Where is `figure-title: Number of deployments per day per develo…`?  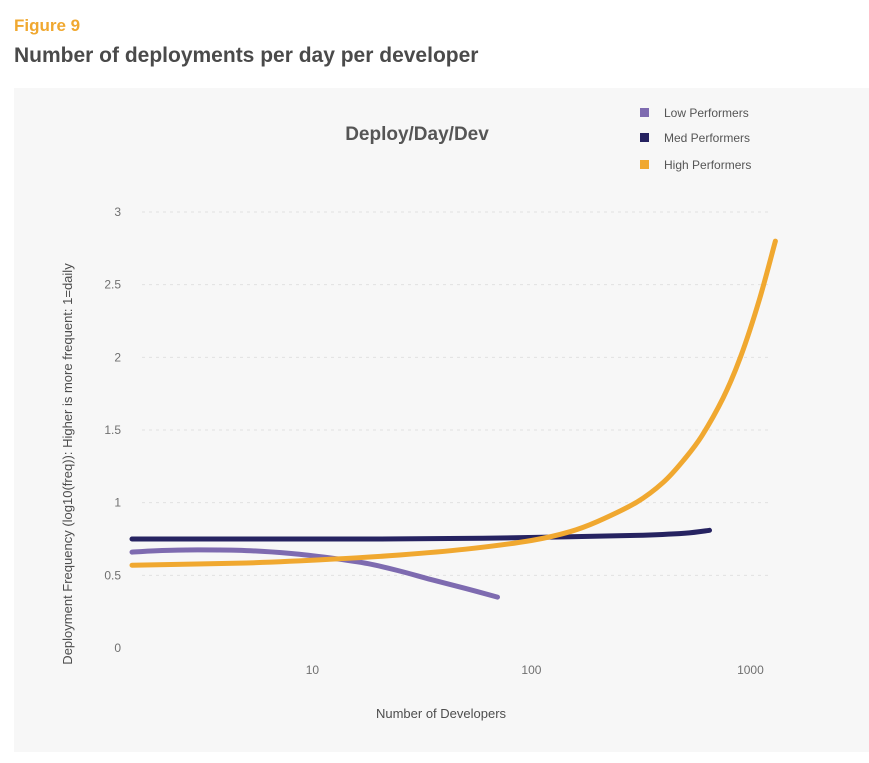 figure-title: Number of deployments per day per develo… is located at coordinates (246, 55).